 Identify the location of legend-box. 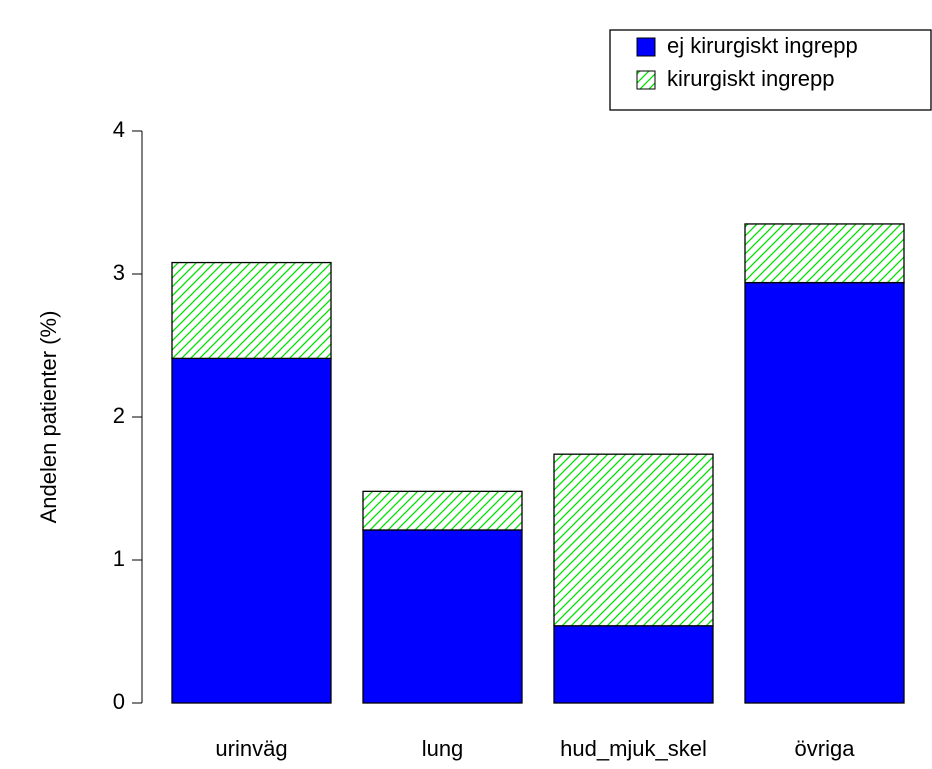
(770, 70).